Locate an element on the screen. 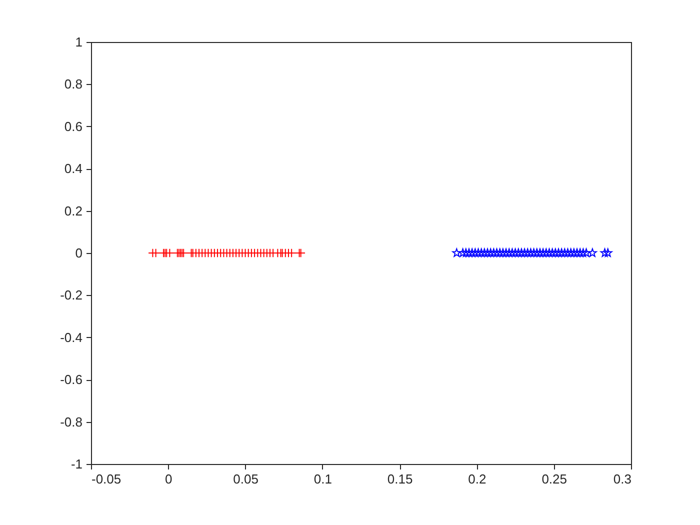 The height and width of the screenshot is (525, 700). x-tick-label: 0.3 is located at coordinates (622, 479).